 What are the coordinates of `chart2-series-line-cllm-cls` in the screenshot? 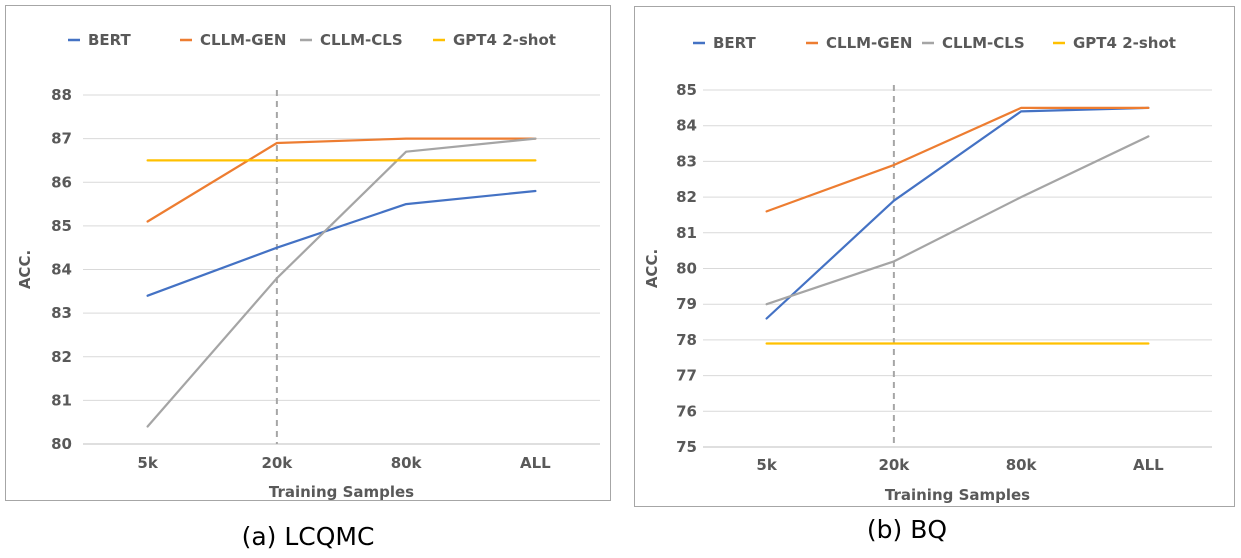 It's located at (957, 220).